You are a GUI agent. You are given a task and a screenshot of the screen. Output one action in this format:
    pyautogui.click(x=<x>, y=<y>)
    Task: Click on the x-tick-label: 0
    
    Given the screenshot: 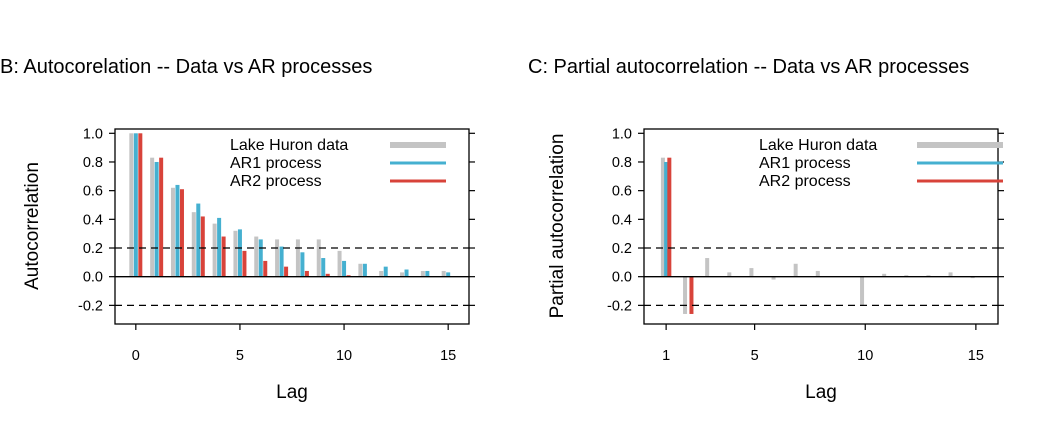 What is the action you would take?
    pyautogui.click(x=136, y=356)
    